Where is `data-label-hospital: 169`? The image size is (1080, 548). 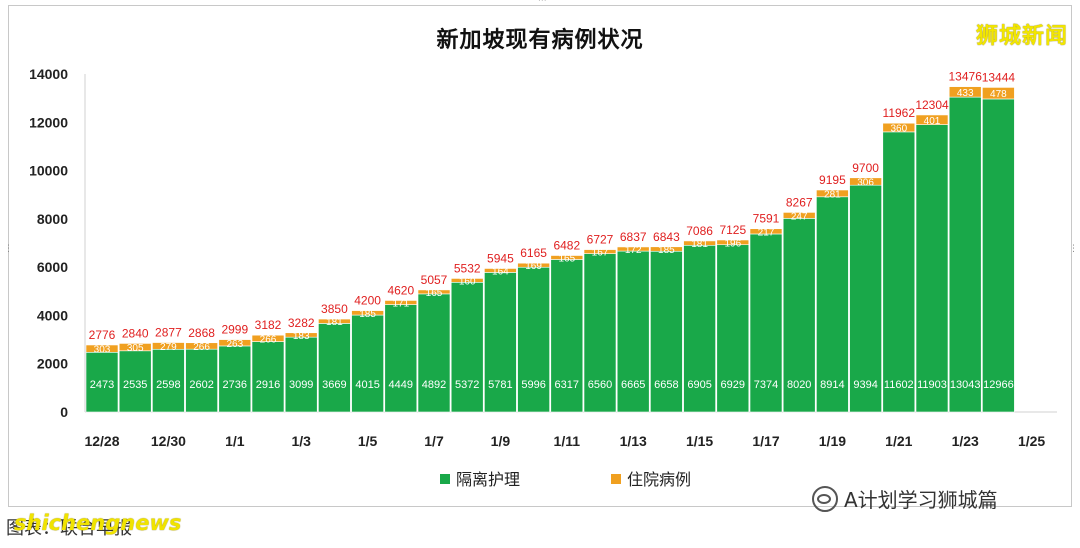 data-label-hospital: 169 is located at coordinates (533, 266).